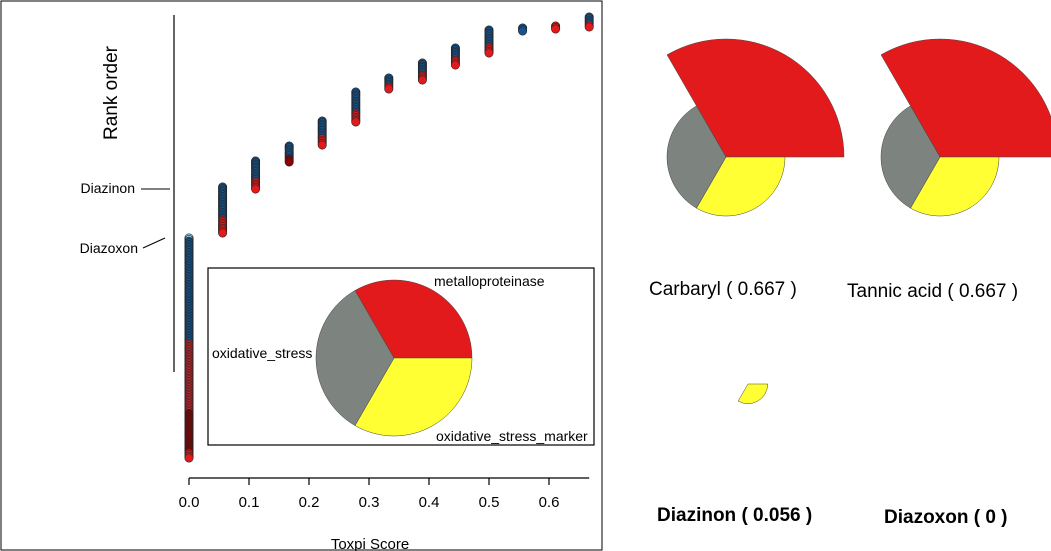  I want to click on pie-label-tannic-acid: Tannic acid ( 0.667 ), so click(933, 291).